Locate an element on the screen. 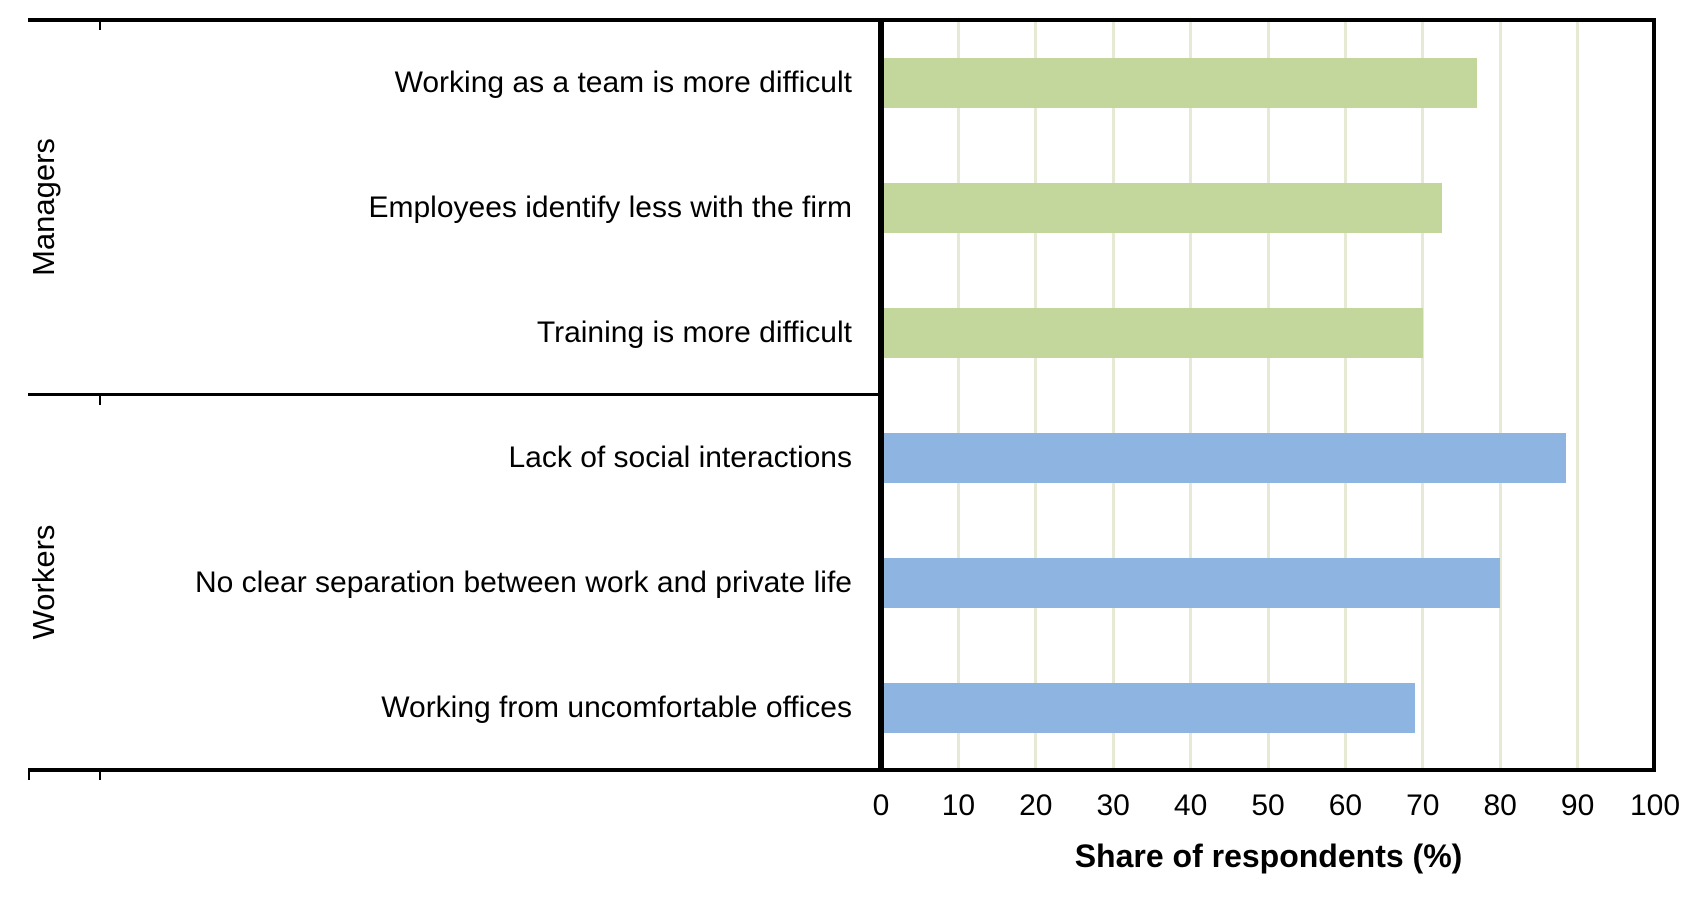 The image size is (1692, 906). category-tick-top is located at coordinates (100, 24).